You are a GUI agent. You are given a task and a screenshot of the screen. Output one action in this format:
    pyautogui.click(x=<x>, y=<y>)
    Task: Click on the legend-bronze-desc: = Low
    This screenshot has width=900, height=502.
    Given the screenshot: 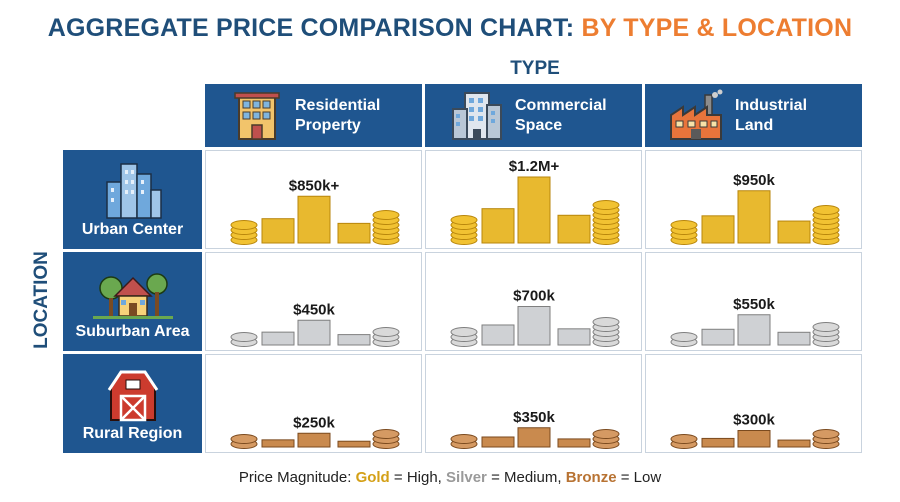 What is the action you would take?
    pyautogui.click(x=641, y=477)
    